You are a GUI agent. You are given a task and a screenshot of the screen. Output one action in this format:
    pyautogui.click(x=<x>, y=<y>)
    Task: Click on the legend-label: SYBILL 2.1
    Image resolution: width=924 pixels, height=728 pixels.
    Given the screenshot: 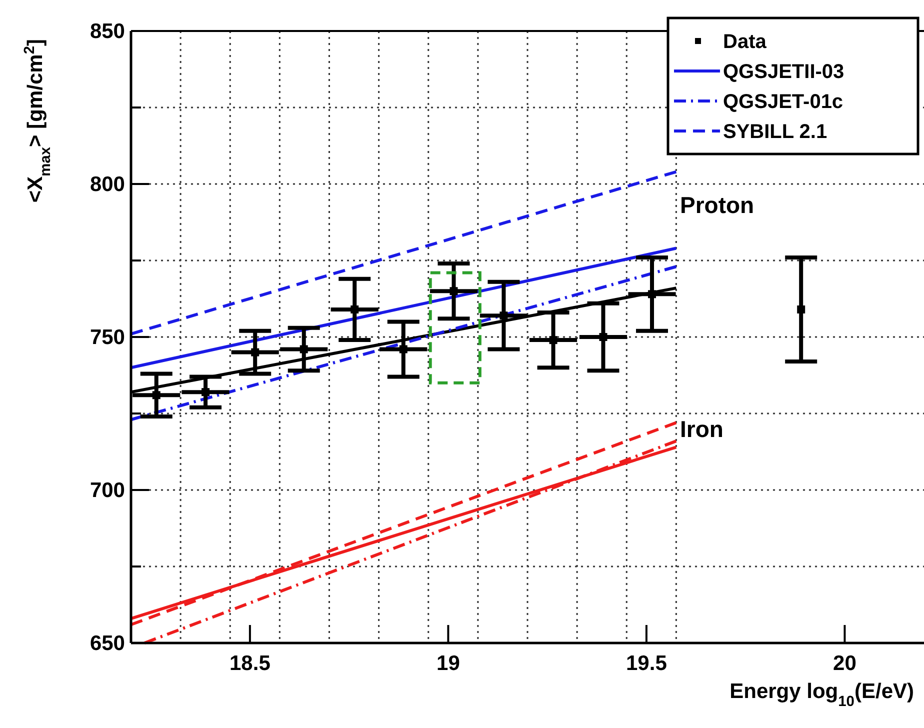 What is the action you would take?
    pyautogui.click(x=775, y=132)
    